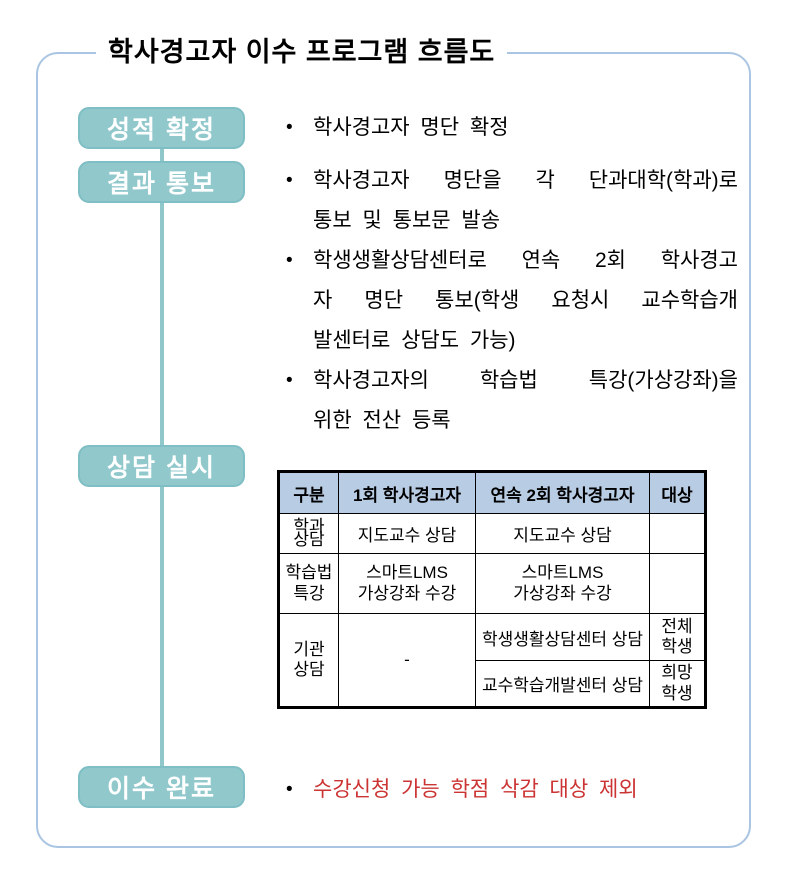 The image size is (787, 891). What do you see at coordinates (562, 684) in the screenshot?
I see `cell-org-second-2: 교수학습개발센터 상담` at bounding box center [562, 684].